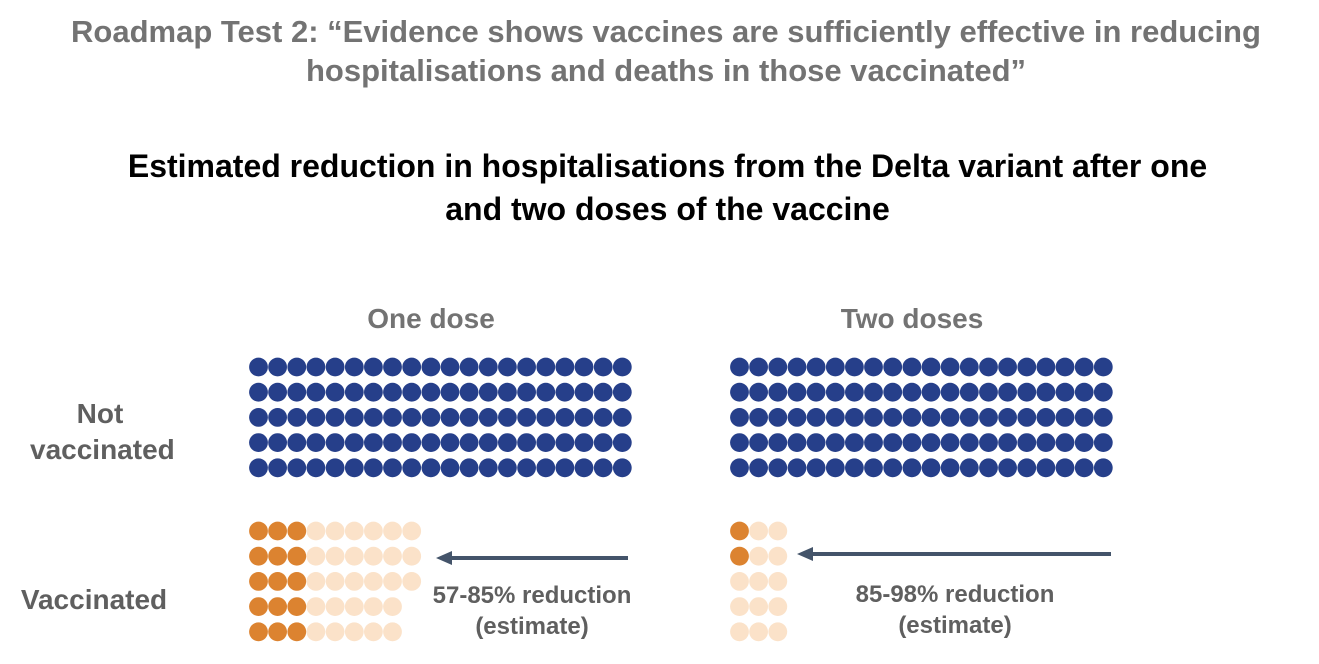 The height and width of the screenshot is (664, 1319). Describe the element at coordinates (444, 558) in the screenshot. I see `arrow-left-icon` at that location.